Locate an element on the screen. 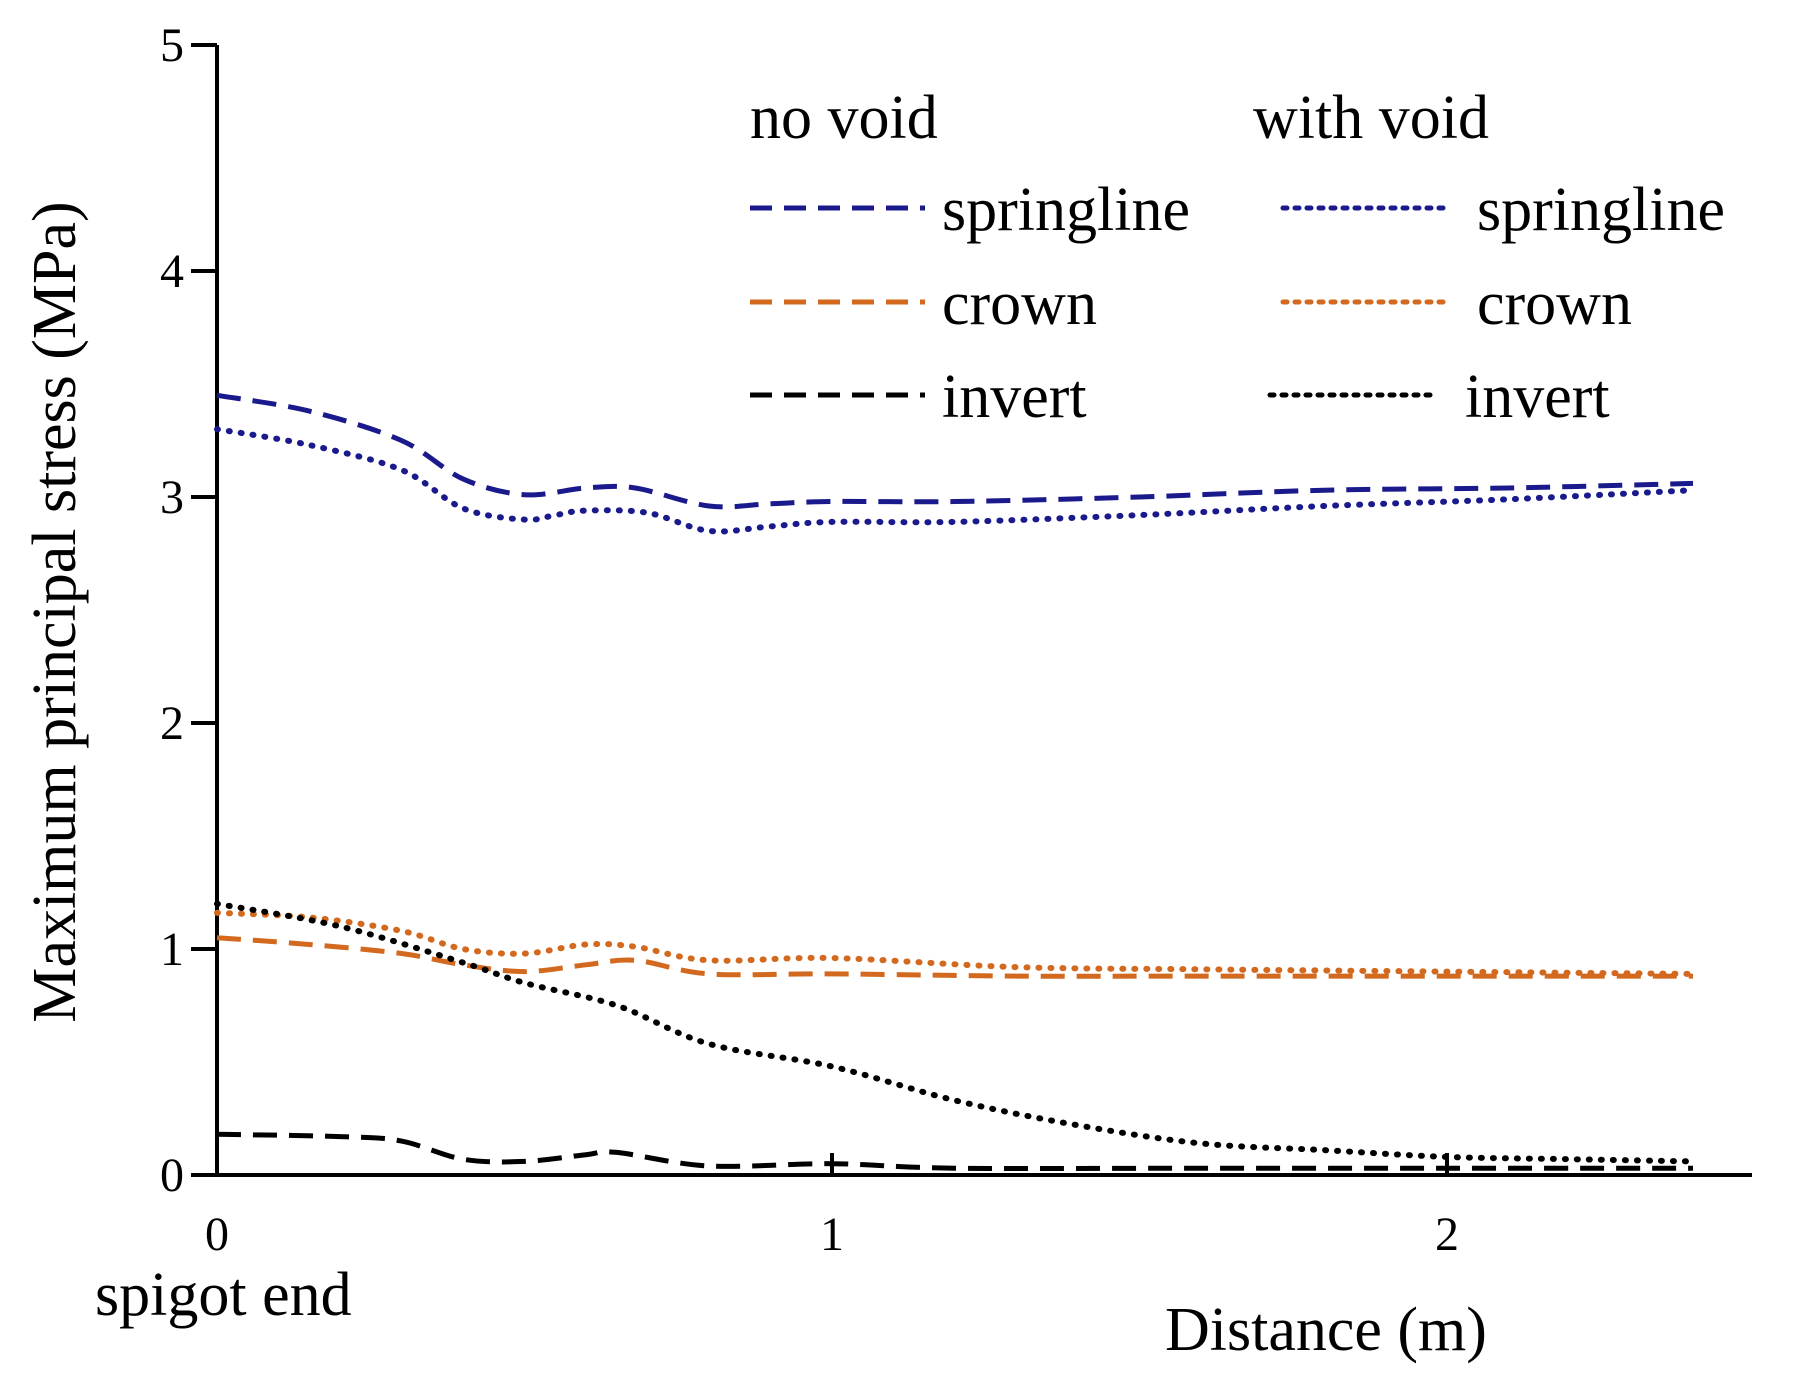 This screenshot has width=1797, height=1386. x-origin-label: spigot end is located at coordinates (223, 1295).